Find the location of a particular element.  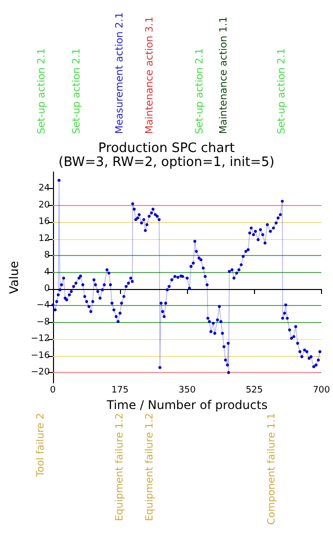

y-tick-label: 8 is located at coordinates (47, 255).